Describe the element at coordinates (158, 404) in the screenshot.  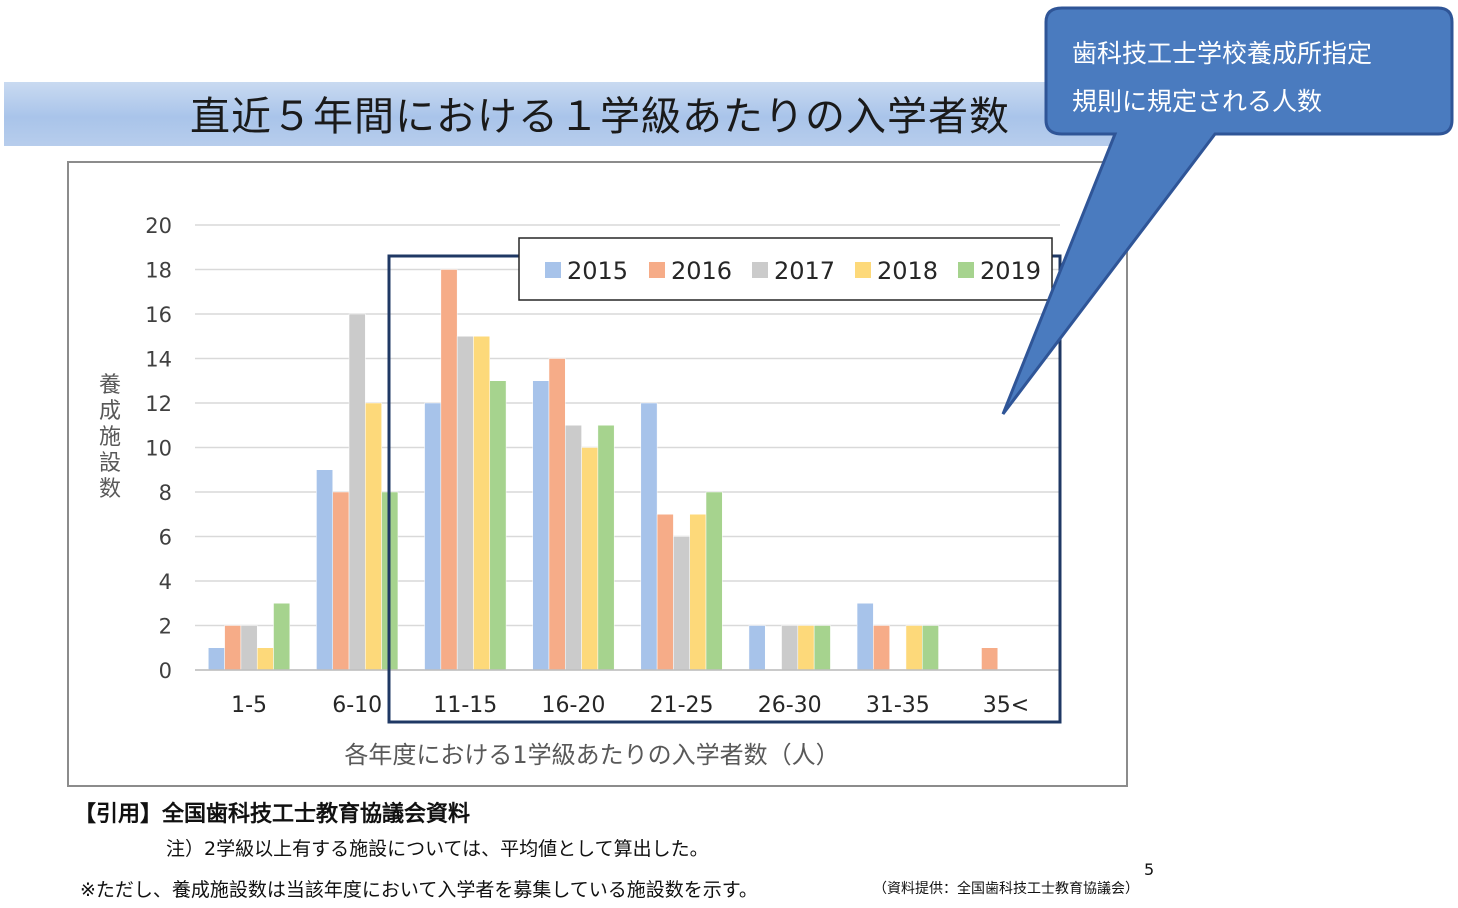
I see `y-tick-label: 12` at that location.